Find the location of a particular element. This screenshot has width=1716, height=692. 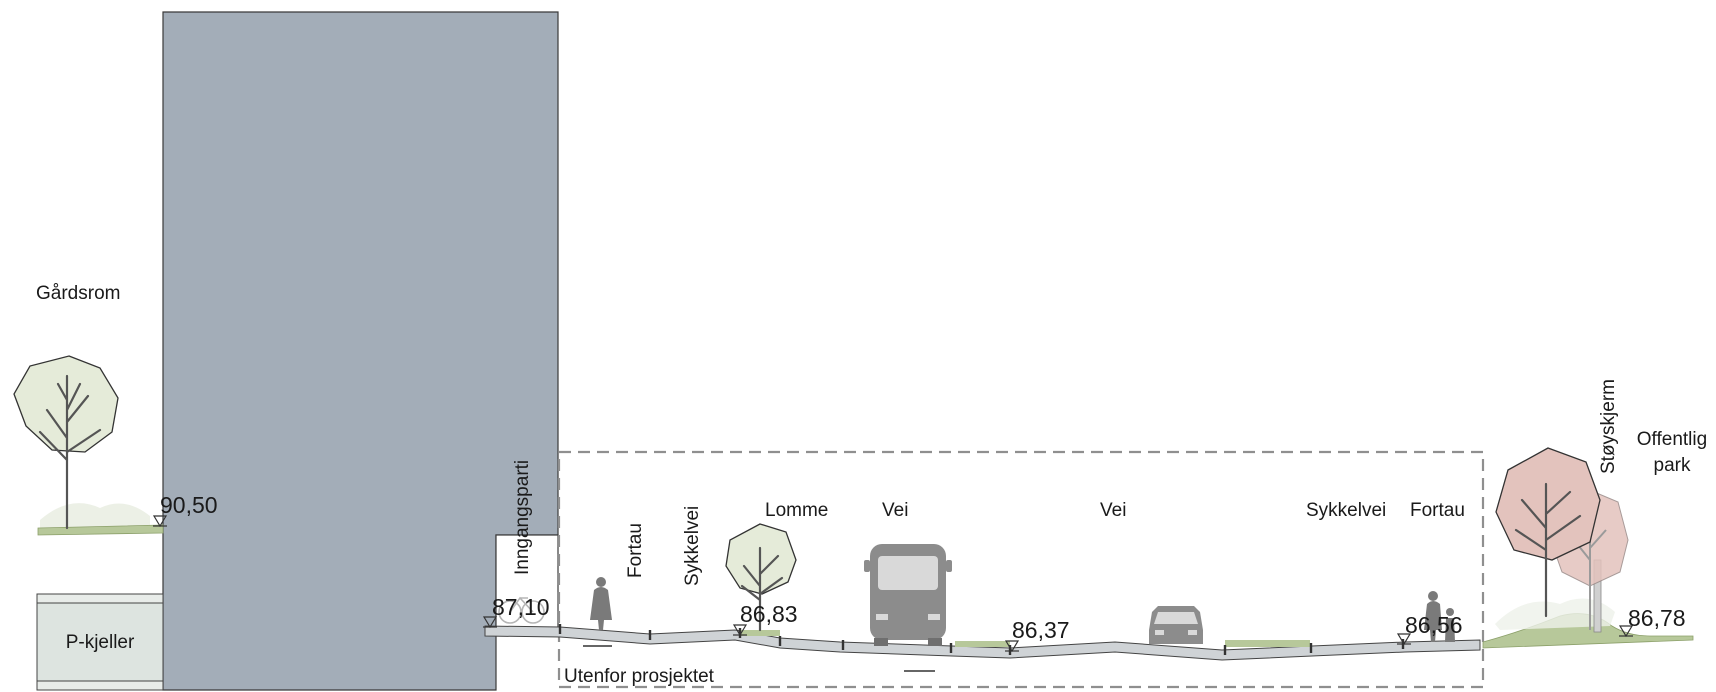

elevation-sidewalk-right: 86,56 is located at coordinates (1434, 625).